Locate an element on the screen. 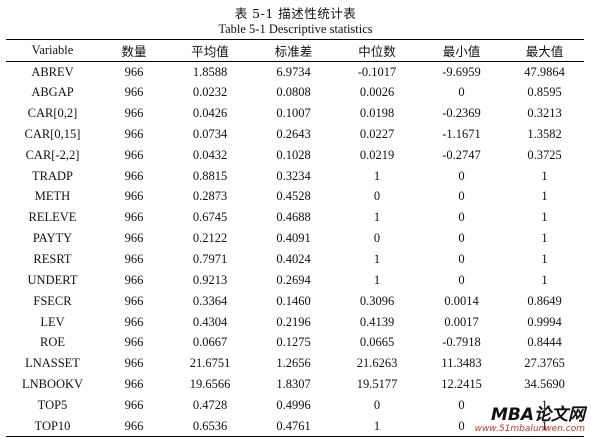  cell-min: 12.2415 is located at coordinates (461, 384).